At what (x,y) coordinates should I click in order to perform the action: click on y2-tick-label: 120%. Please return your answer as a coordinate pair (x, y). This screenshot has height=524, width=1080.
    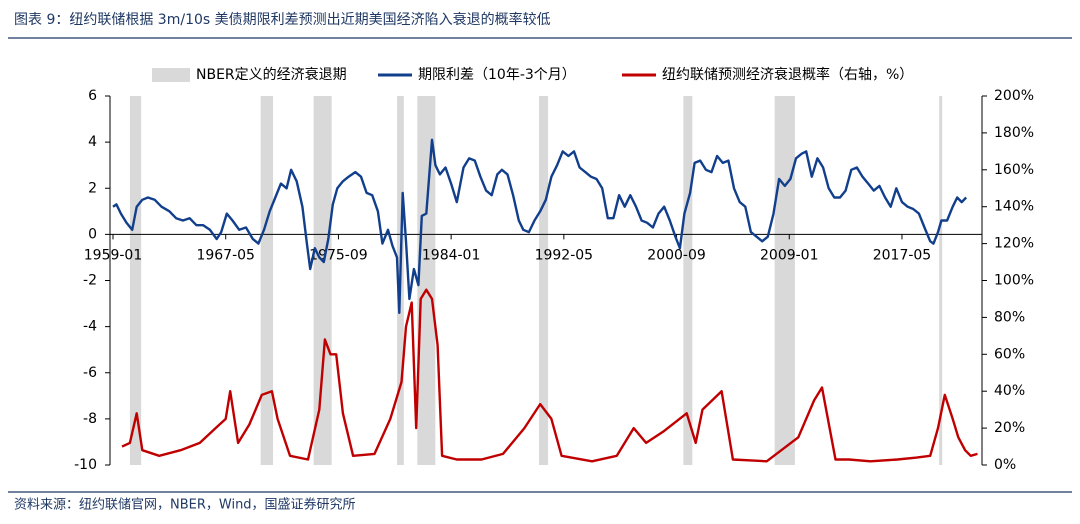
    Looking at the image, I should click on (1014, 244).